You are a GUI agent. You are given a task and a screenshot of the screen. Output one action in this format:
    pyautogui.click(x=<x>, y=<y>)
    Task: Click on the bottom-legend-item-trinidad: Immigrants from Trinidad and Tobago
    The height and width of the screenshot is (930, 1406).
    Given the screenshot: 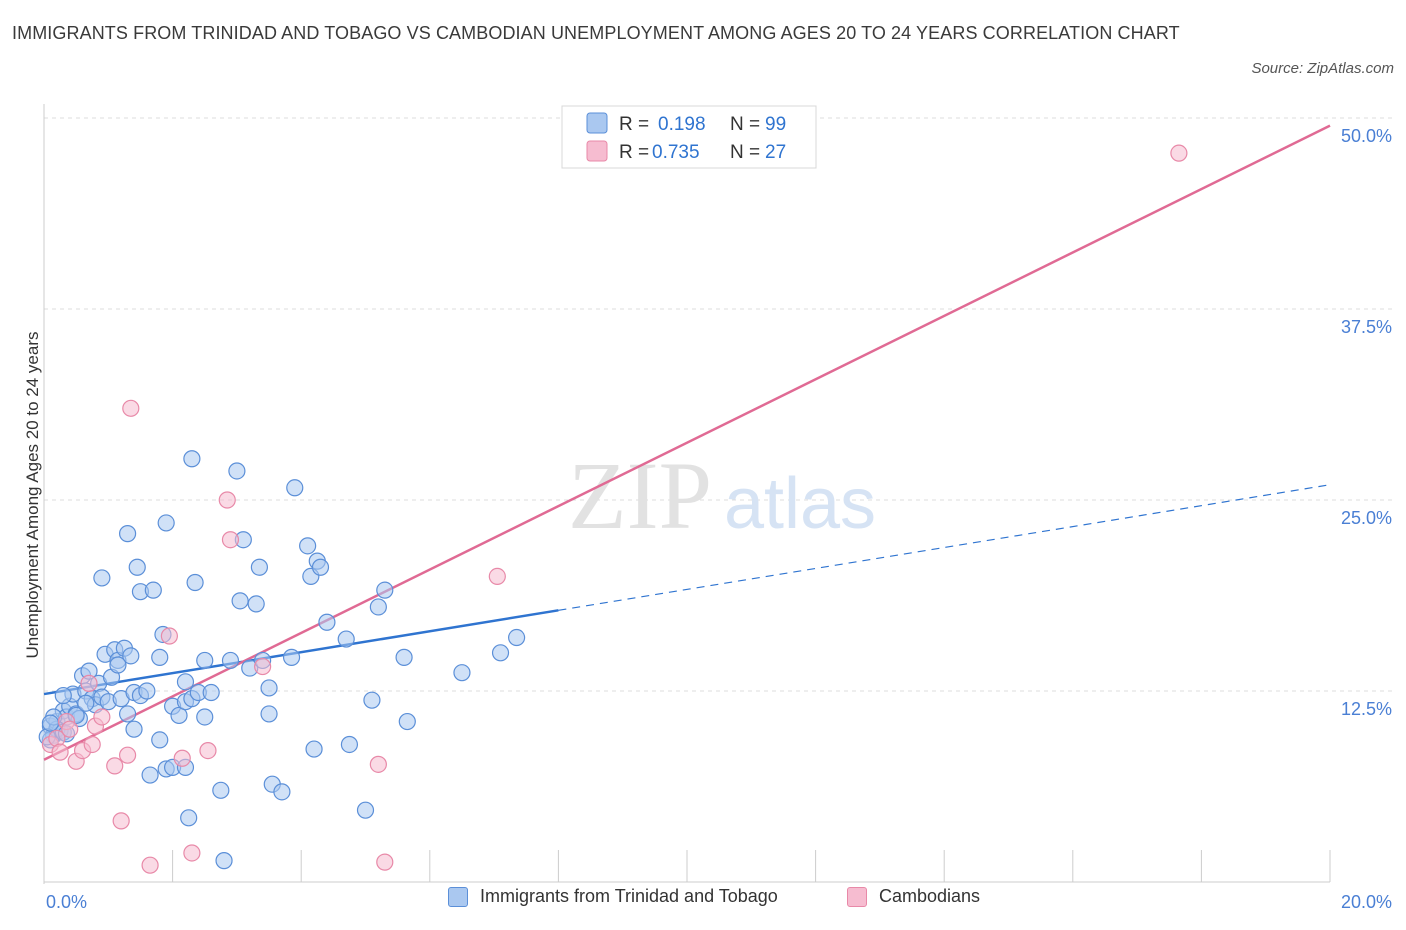 What is the action you would take?
    pyautogui.click(x=613, y=896)
    